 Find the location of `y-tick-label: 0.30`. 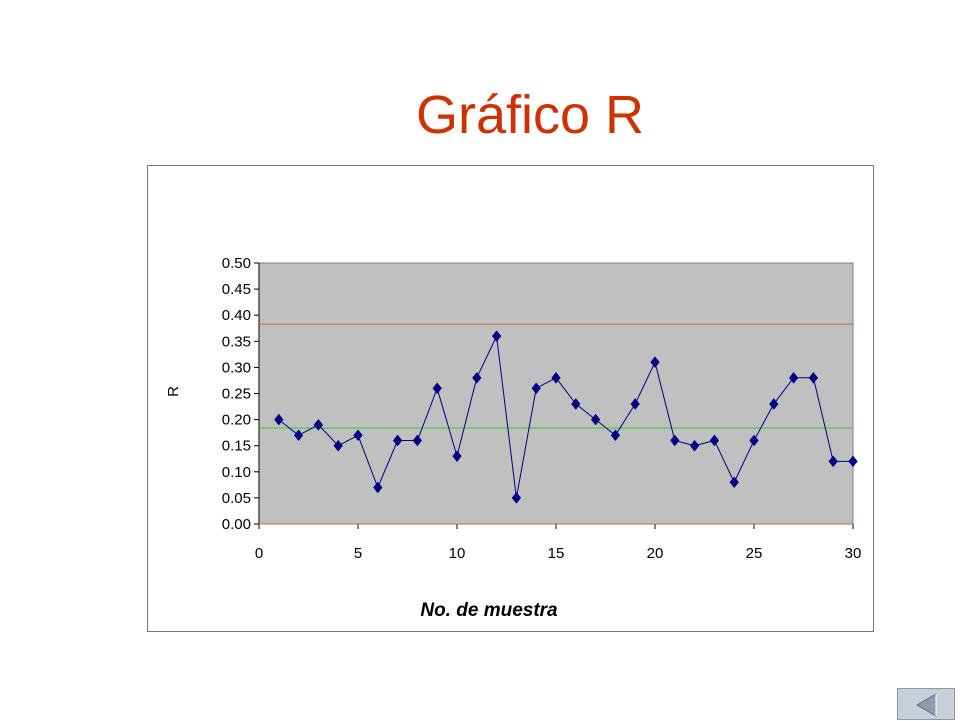

y-tick-label: 0.30 is located at coordinates (236, 367).